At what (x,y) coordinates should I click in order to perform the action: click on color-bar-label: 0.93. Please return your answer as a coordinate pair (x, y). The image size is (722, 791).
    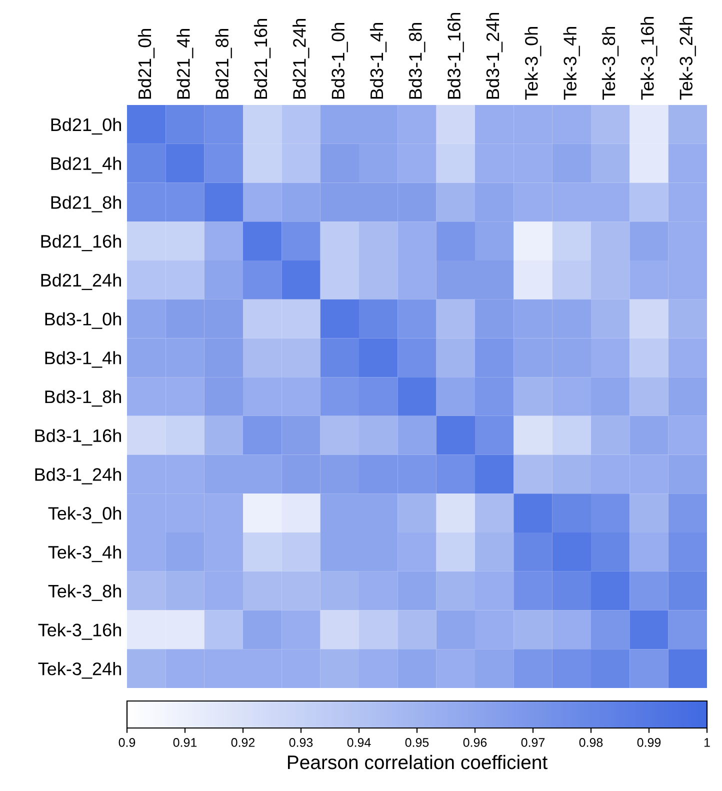
    Looking at the image, I should click on (301, 742).